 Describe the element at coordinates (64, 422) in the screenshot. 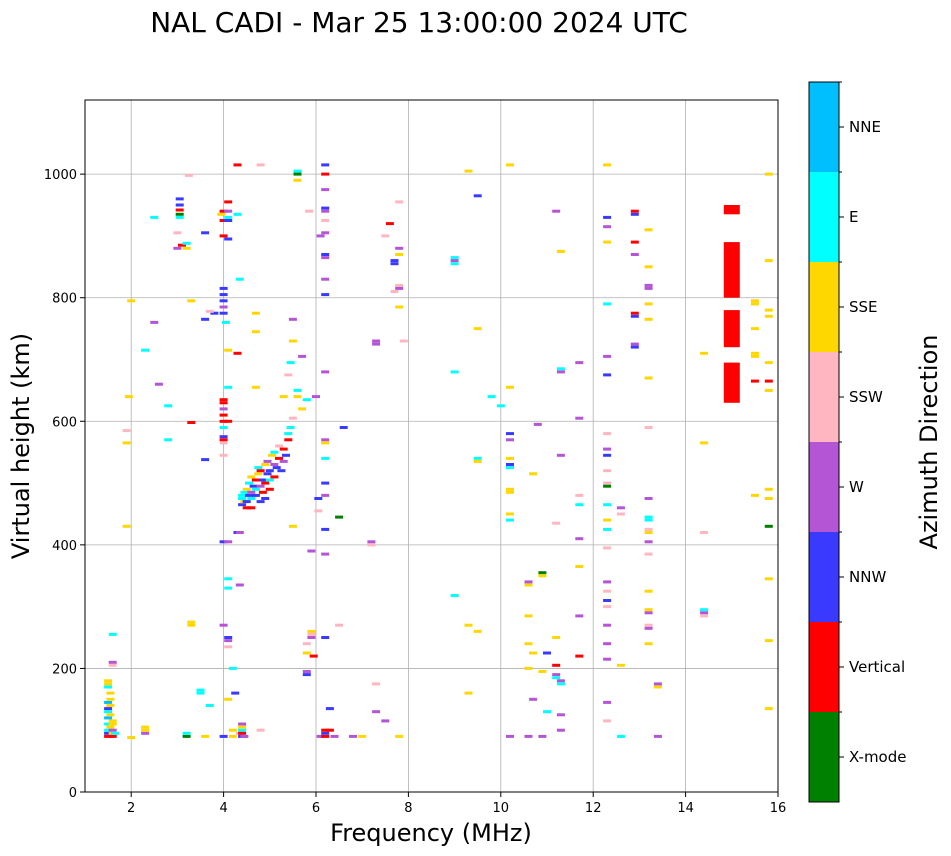

I see `y-tick-label: 600` at that location.